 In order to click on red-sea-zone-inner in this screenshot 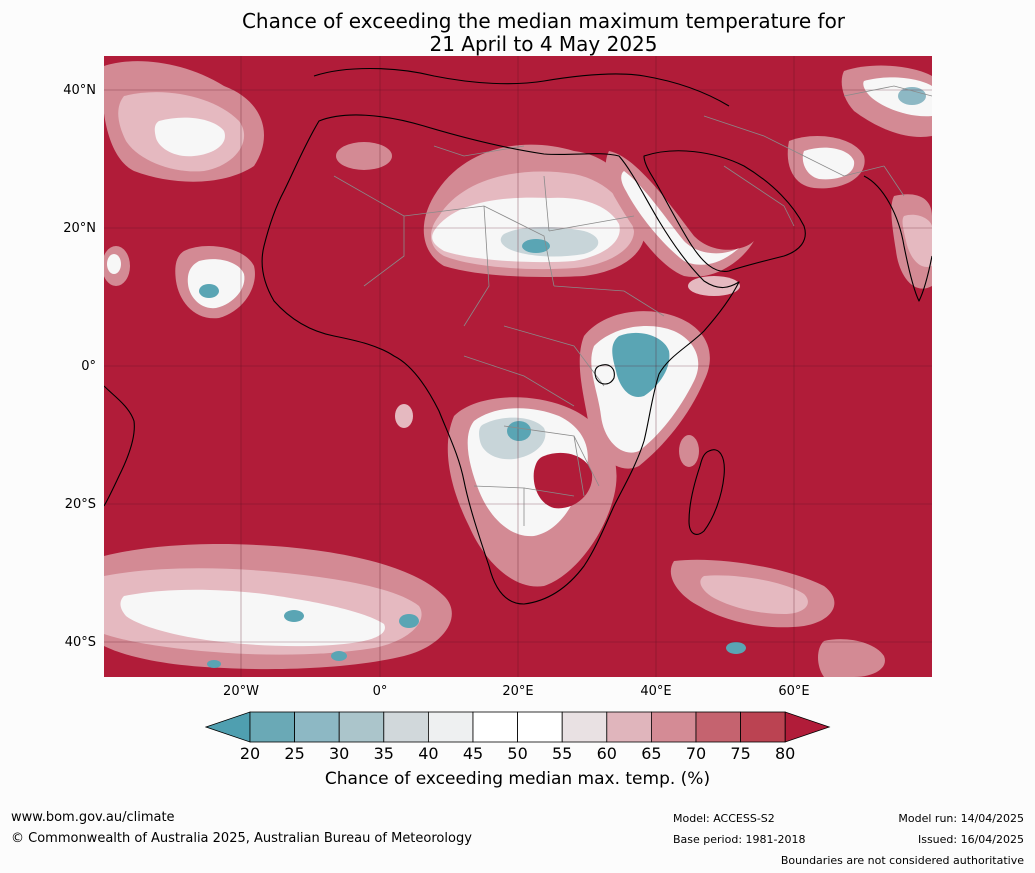, I will do `click(680, 218)`.